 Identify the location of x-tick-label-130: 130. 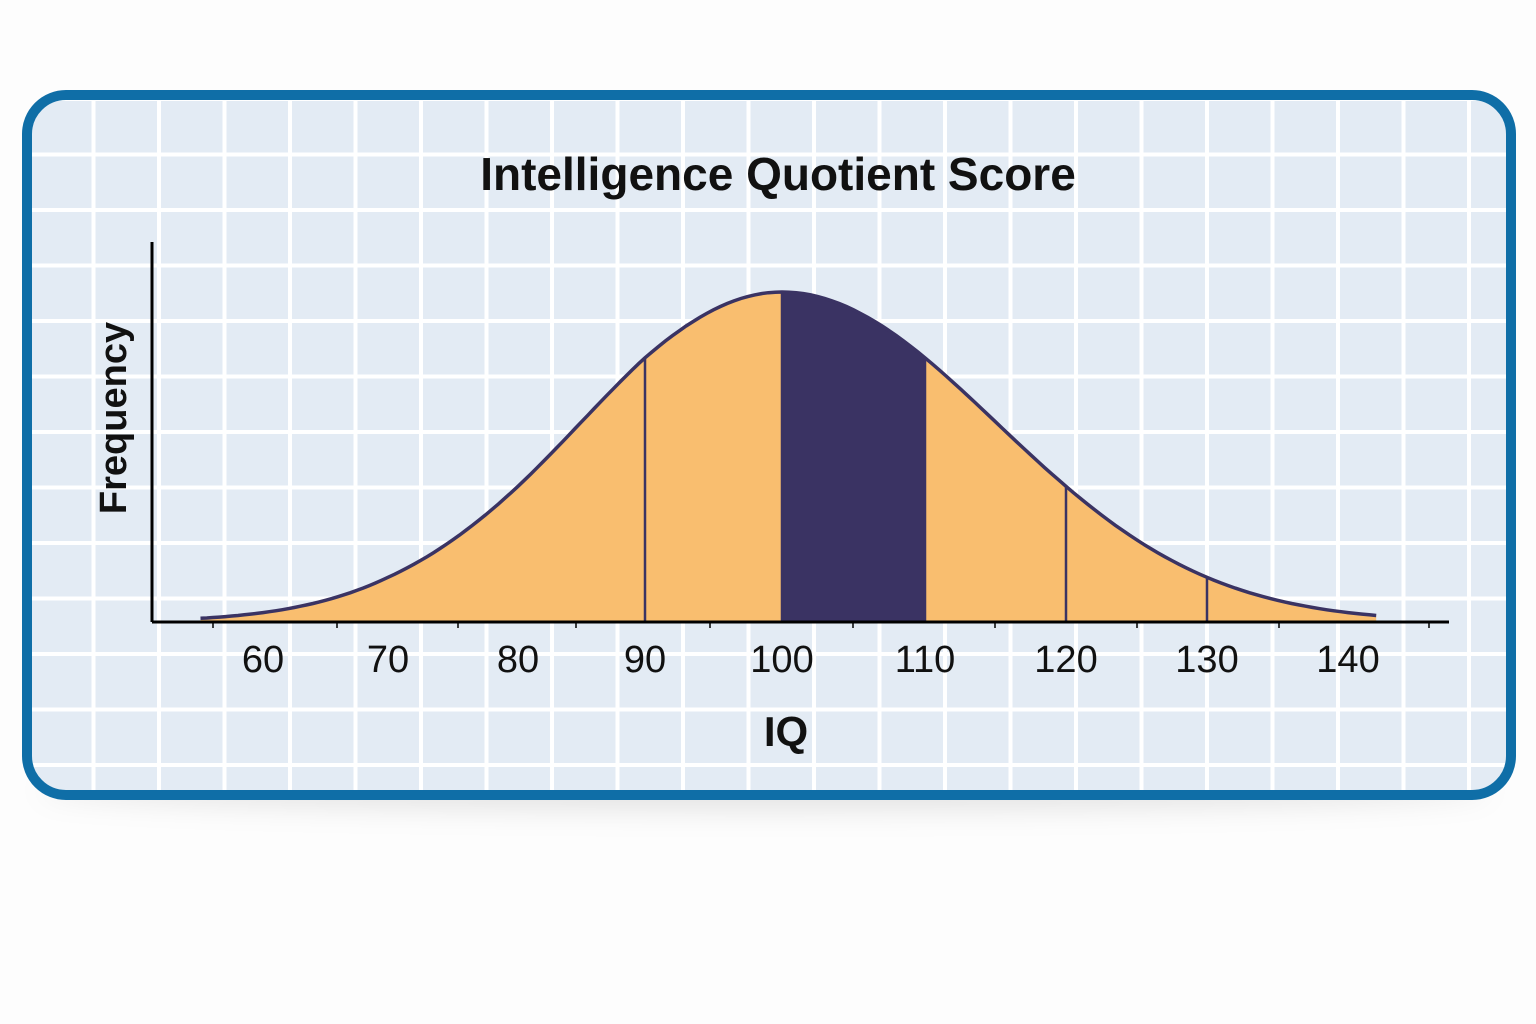
(1206, 660).